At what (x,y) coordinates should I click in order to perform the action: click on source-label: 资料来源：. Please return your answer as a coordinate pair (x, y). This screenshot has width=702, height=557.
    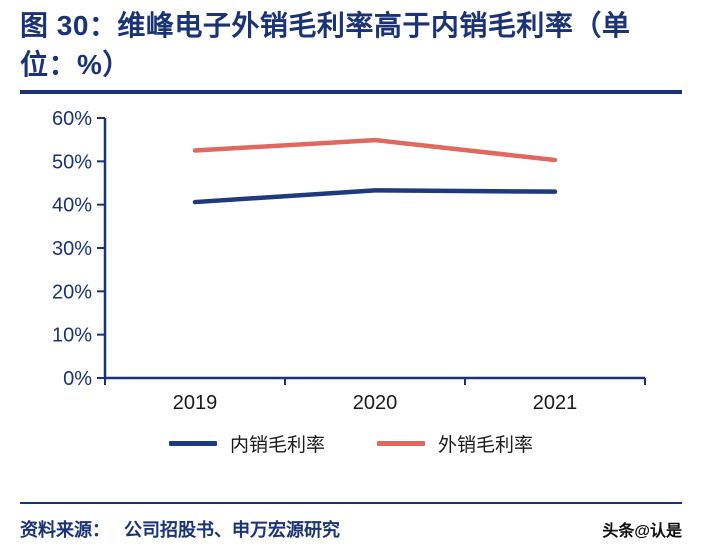
    Looking at the image, I should click on (65, 530).